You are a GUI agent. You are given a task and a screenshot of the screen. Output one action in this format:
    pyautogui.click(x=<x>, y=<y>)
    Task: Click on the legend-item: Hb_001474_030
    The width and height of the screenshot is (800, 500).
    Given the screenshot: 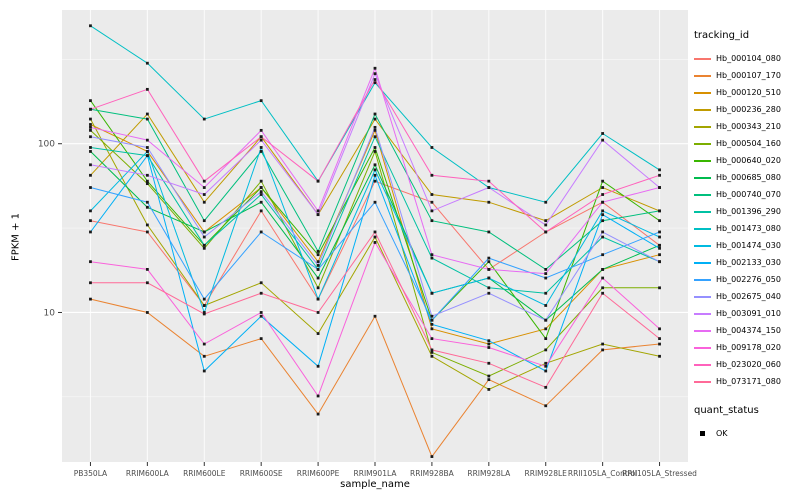 What is the action you would take?
    pyautogui.click(x=746, y=245)
    